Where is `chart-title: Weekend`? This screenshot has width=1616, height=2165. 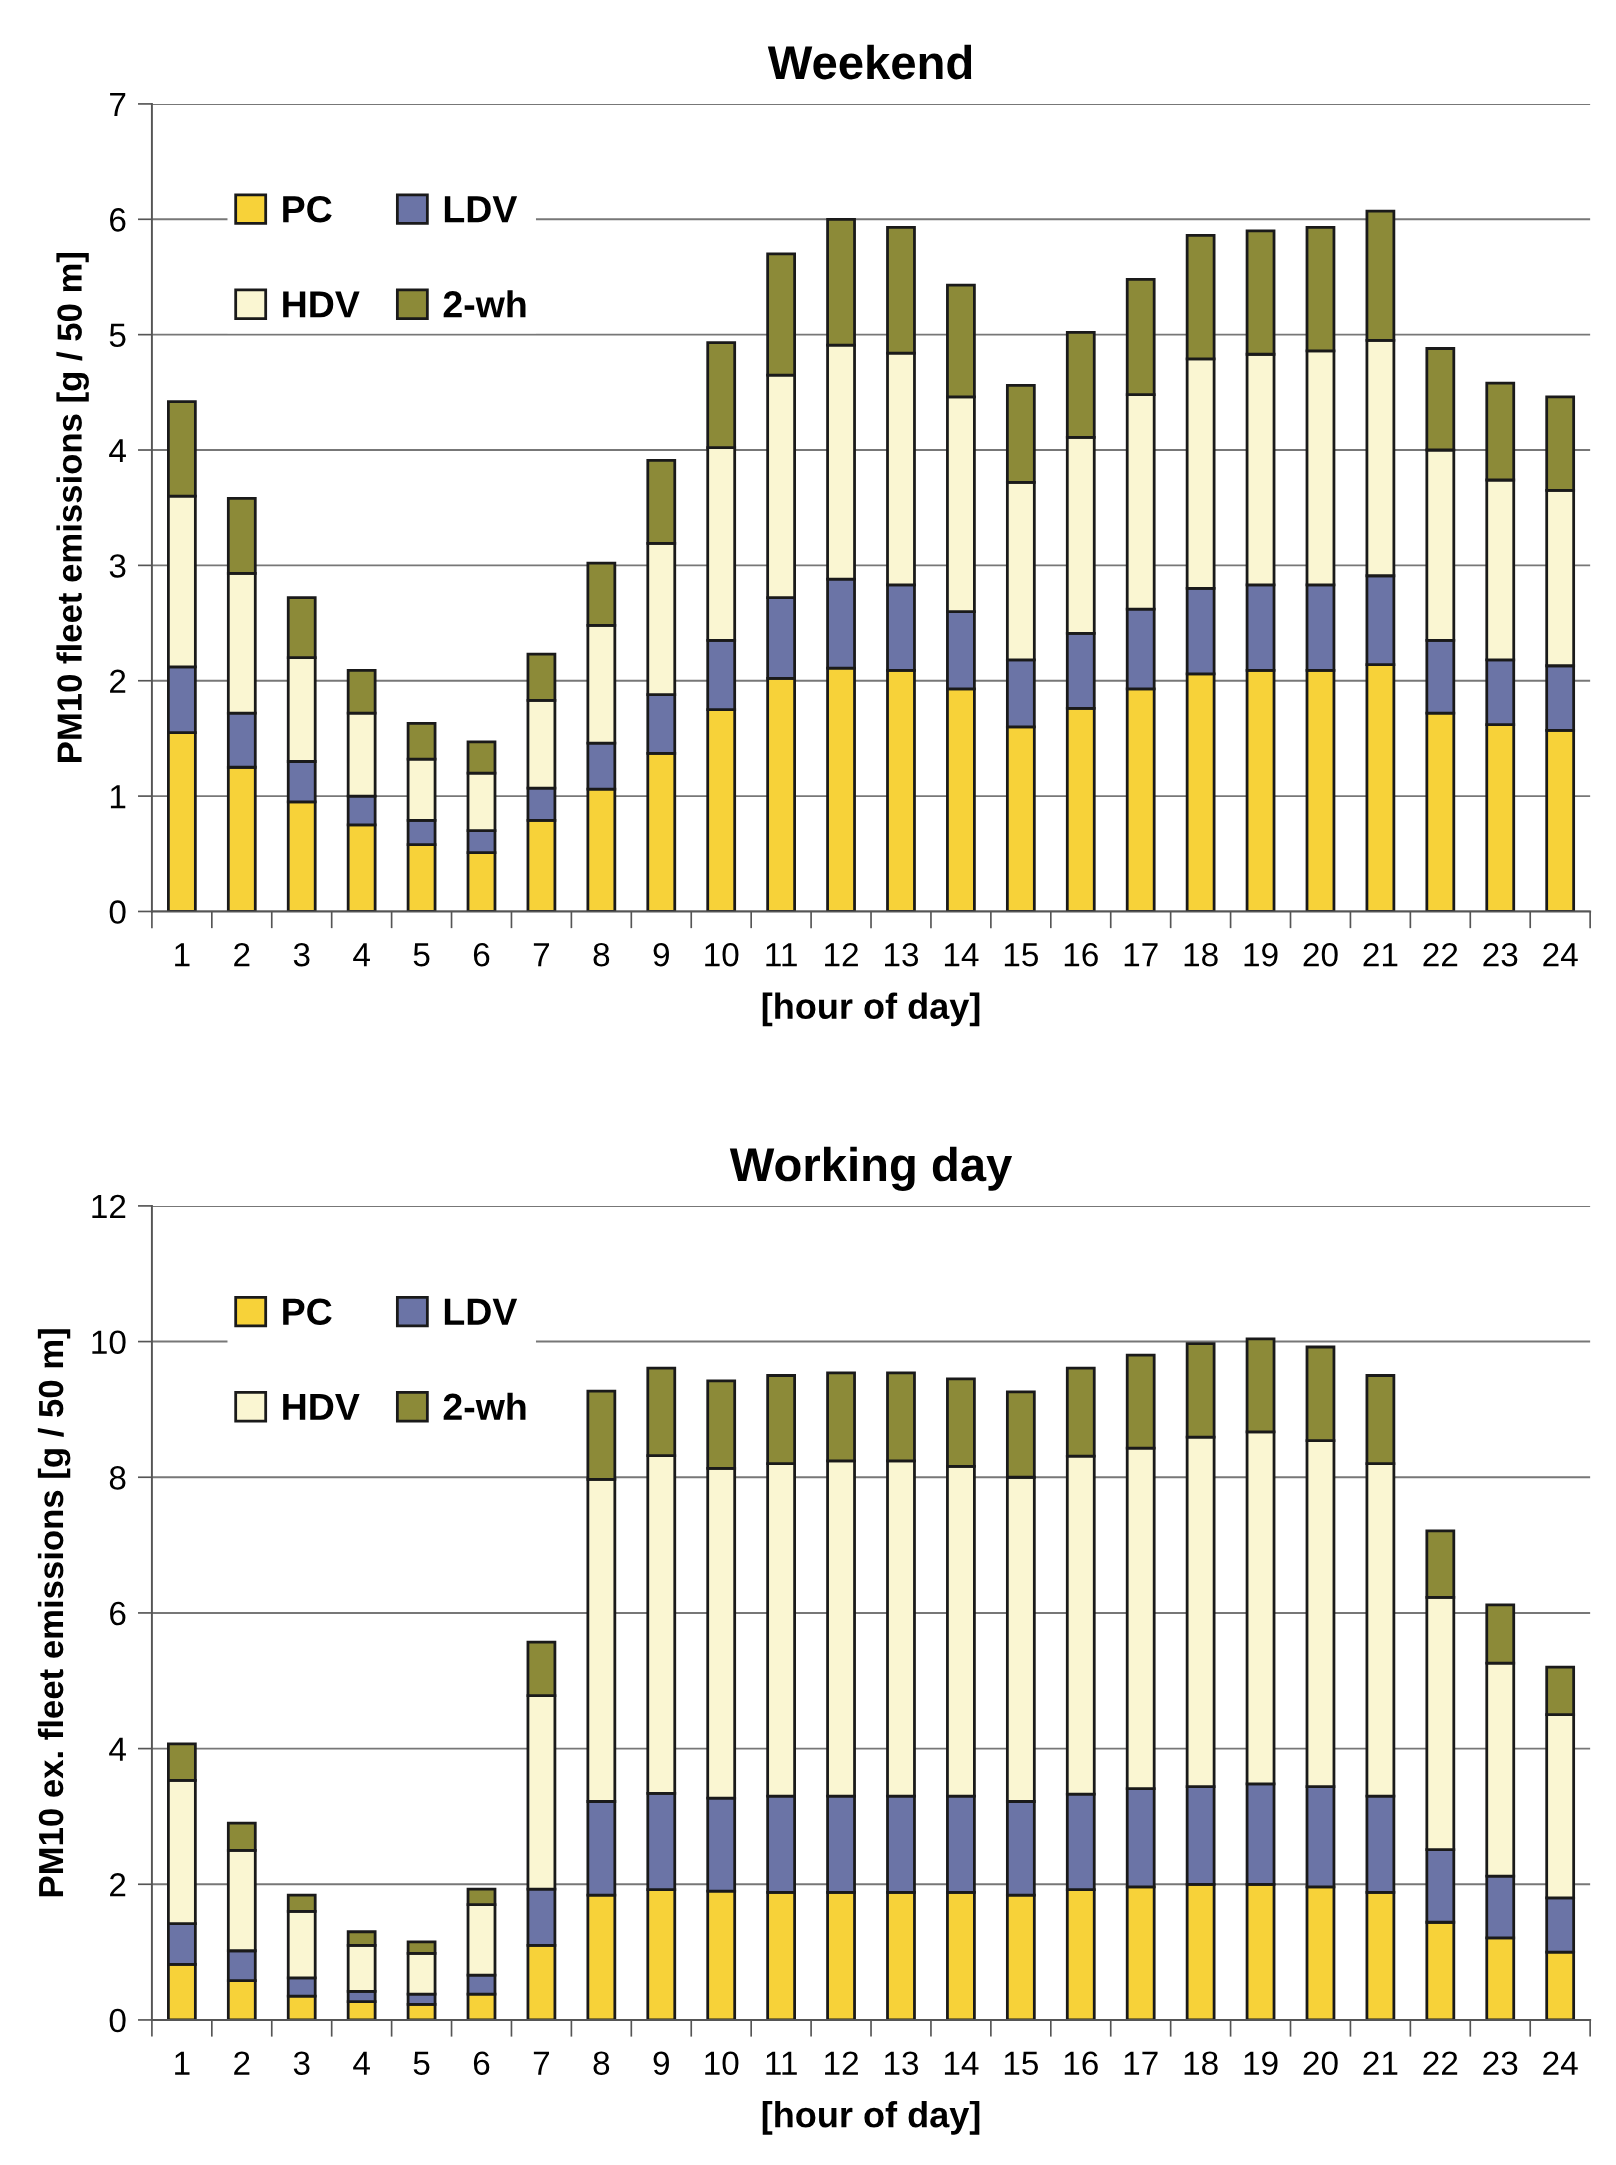
chart-title: Weekend is located at coordinates (869, 62).